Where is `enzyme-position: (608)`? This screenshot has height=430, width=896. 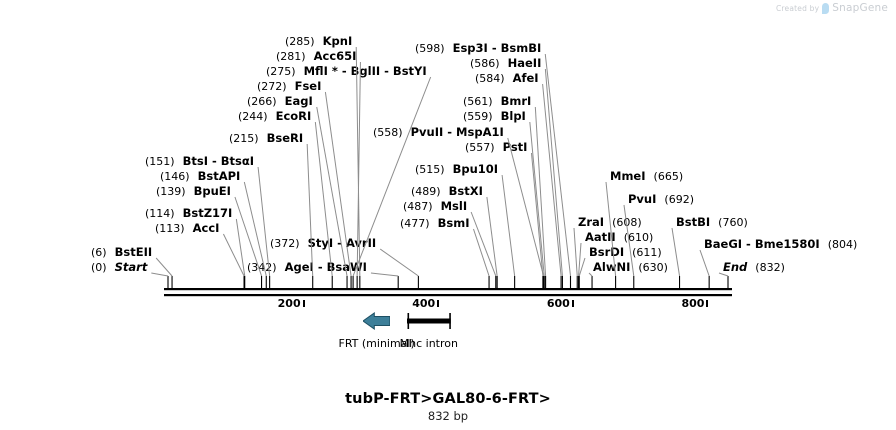 enzyme-position: (608) is located at coordinates (627, 222).